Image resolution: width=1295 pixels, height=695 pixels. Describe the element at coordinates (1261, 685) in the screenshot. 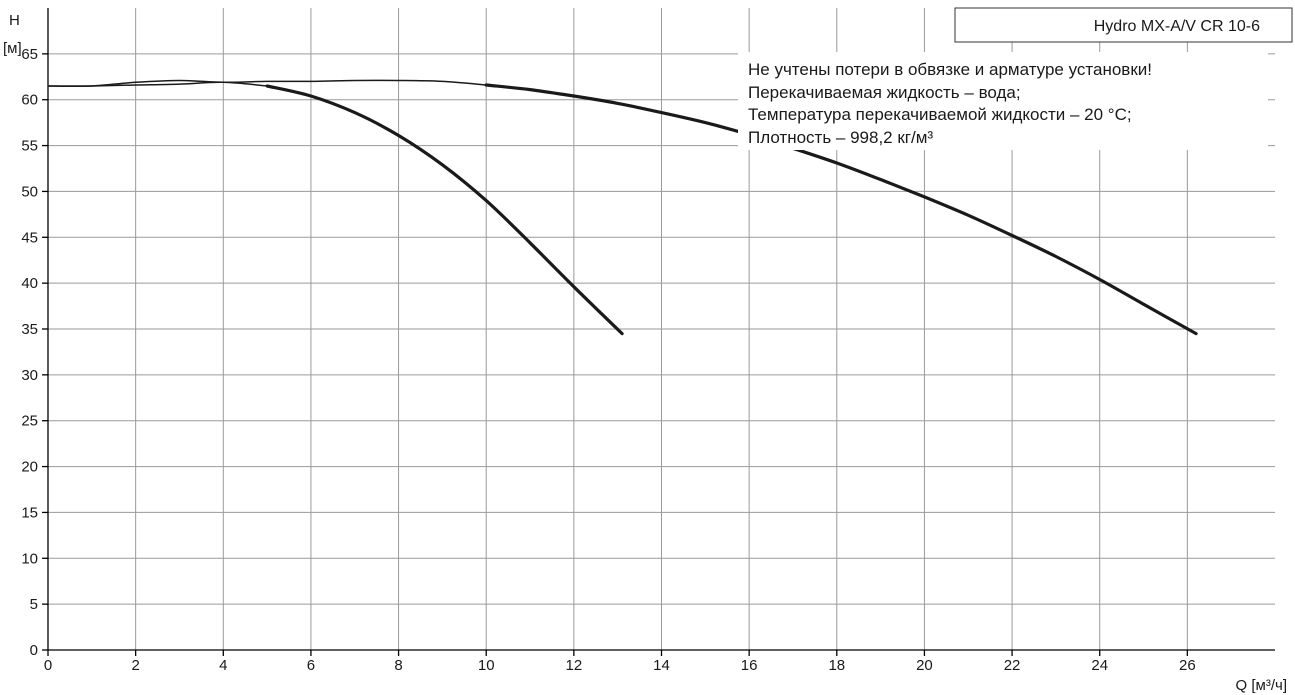

I see `x-axis-label: Q [м³/ч]` at that location.